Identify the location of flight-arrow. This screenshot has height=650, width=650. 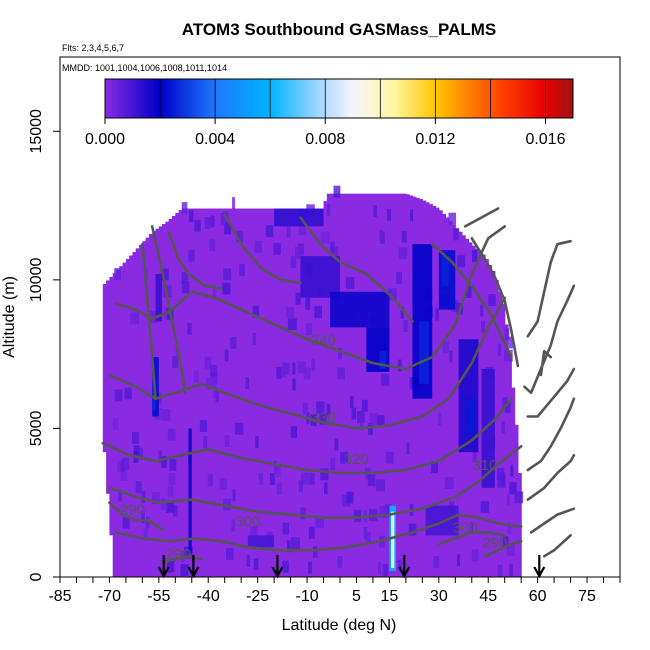
(404, 567).